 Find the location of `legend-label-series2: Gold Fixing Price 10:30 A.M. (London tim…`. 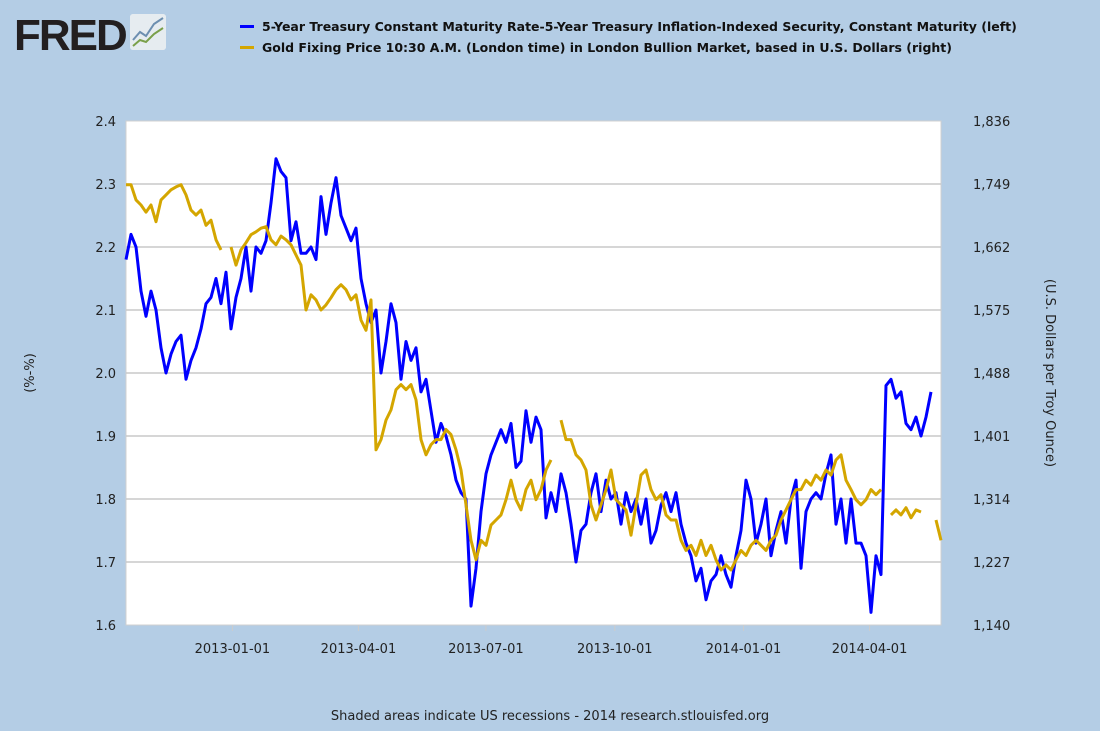

legend-label-series2: Gold Fixing Price 10:30 A.M. (London tim… is located at coordinates (607, 47).